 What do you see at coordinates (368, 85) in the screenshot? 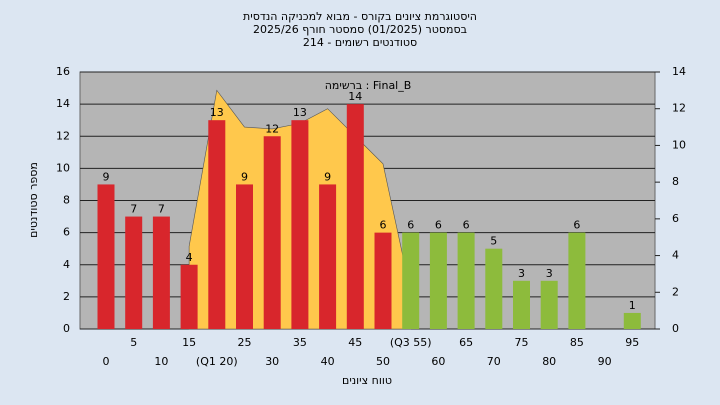
I see `annotation: ברשימה : Final_B` at bounding box center [368, 85].